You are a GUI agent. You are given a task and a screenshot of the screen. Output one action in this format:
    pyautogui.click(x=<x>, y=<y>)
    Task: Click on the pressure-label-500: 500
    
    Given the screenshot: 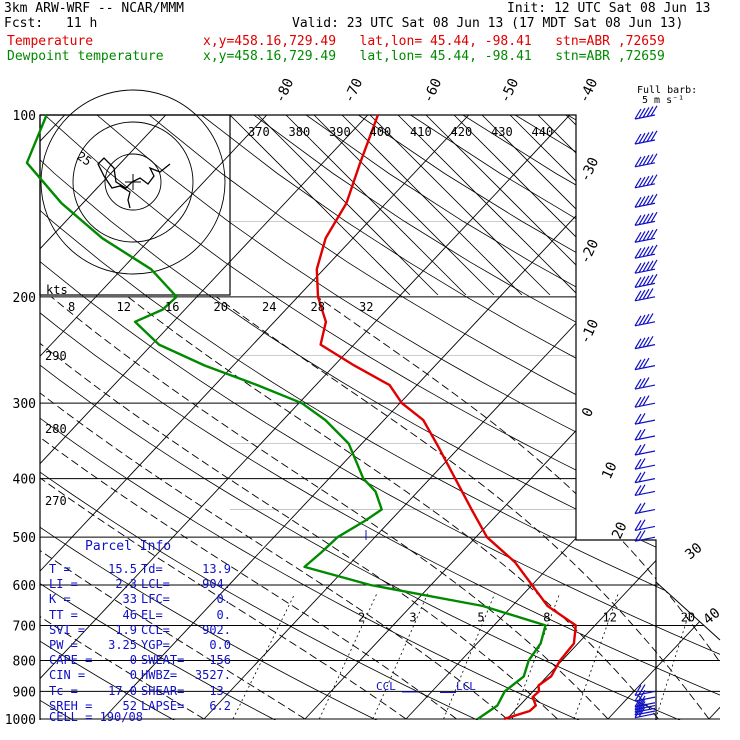 What is the action you would take?
    pyautogui.click(x=24, y=538)
    